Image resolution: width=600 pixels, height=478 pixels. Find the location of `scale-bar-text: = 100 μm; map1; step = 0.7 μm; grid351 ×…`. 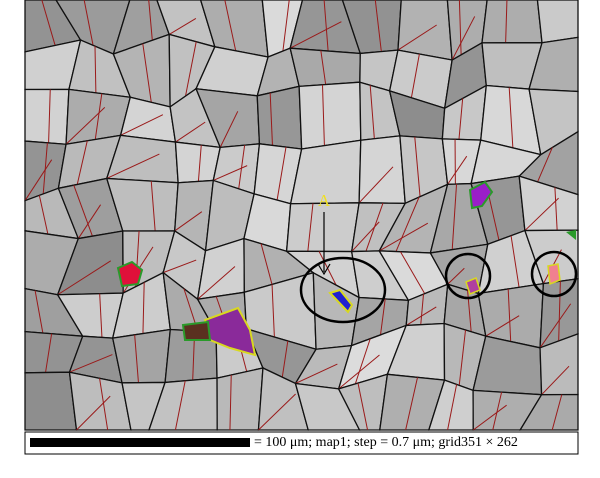

scale-bar-text: = 100 μm; map1; step = 0.7 μm; grid351 ×… is located at coordinates (386, 442).